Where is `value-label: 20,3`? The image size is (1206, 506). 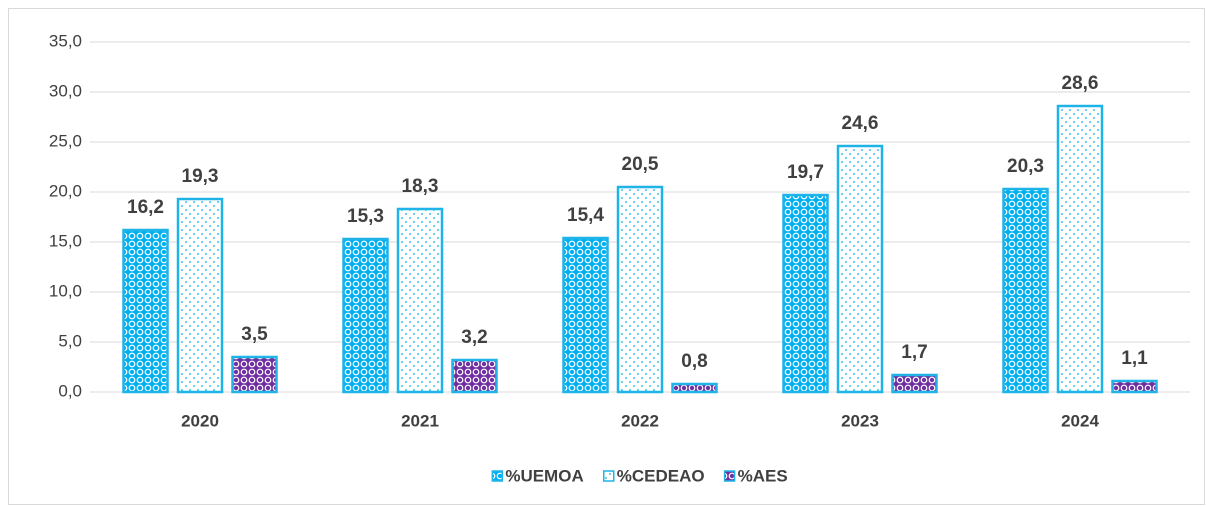 value-label: 20,3 is located at coordinates (1025, 166).